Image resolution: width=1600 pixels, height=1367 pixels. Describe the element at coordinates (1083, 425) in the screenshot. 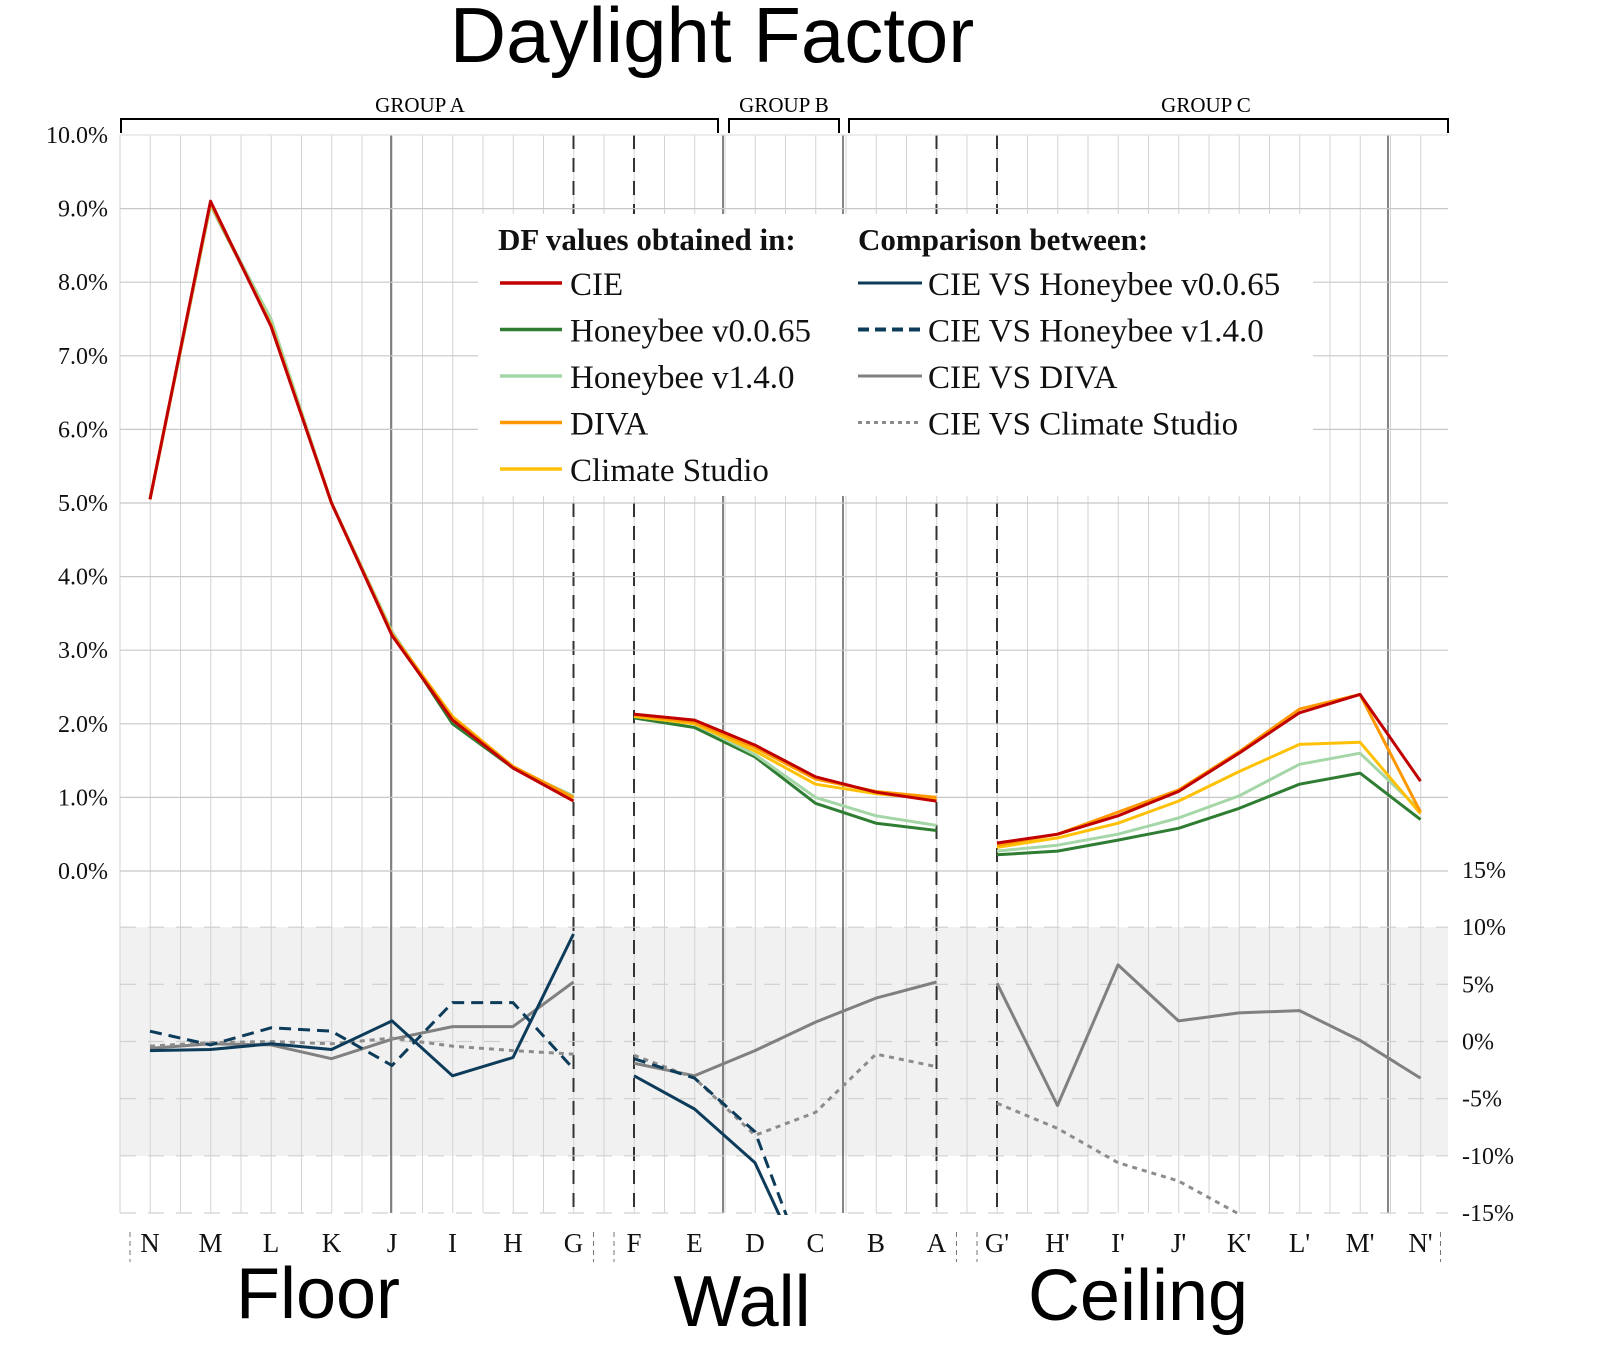

I see `legend-label: CIE VS Climate Studio` at that location.